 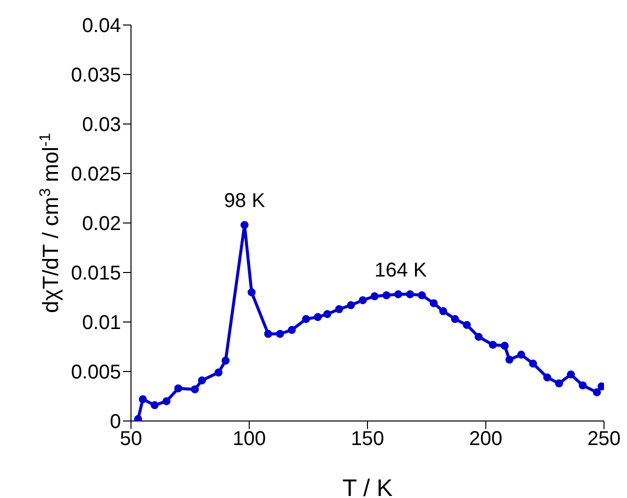 I want to click on x-tick-label: 200, so click(x=485, y=439).